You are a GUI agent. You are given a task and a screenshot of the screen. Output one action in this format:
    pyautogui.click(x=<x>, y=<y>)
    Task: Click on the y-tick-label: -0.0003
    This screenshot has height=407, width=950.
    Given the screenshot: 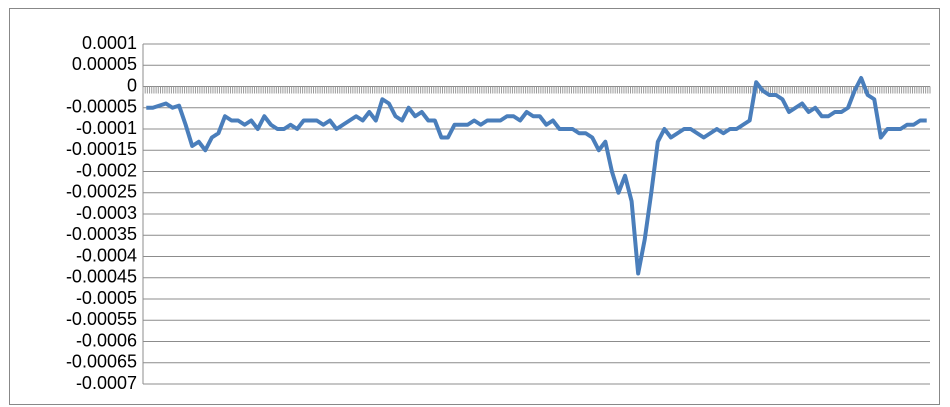 What is the action you would take?
    pyautogui.click(x=106, y=213)
    